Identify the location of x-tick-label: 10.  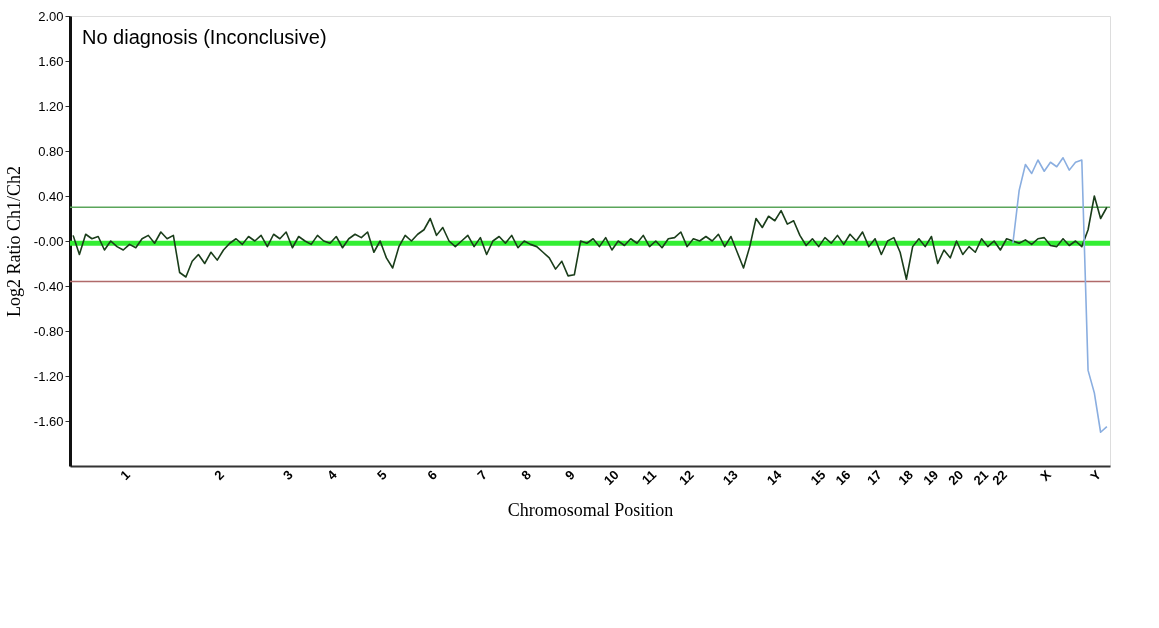
(611, 477).